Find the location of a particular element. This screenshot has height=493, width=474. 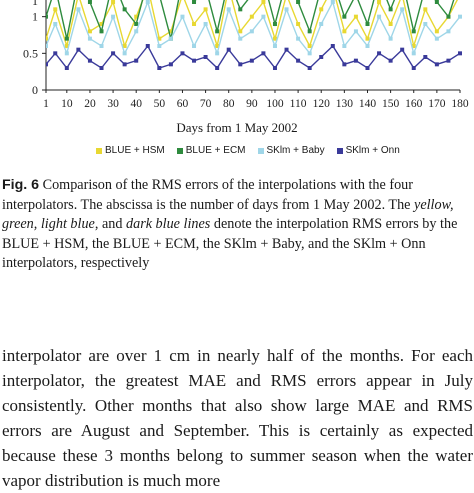

x-tick-label: 60 is located at coordinates (183, 104).